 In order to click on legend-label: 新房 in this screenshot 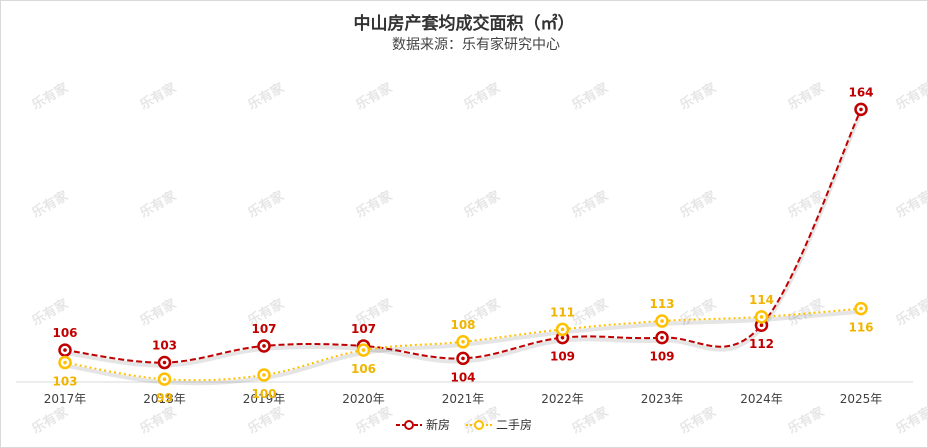, I will do `click(437, 425)`.